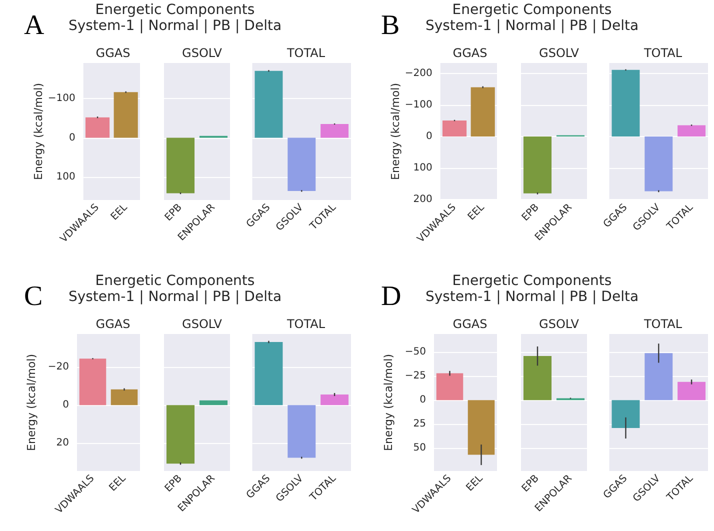 The width and height of the screenshot is (714, 531). What do you see at coordinates (419, 448) in the screenshot?
I see `y-tick-label: 50` at bounding box center [419, 448].